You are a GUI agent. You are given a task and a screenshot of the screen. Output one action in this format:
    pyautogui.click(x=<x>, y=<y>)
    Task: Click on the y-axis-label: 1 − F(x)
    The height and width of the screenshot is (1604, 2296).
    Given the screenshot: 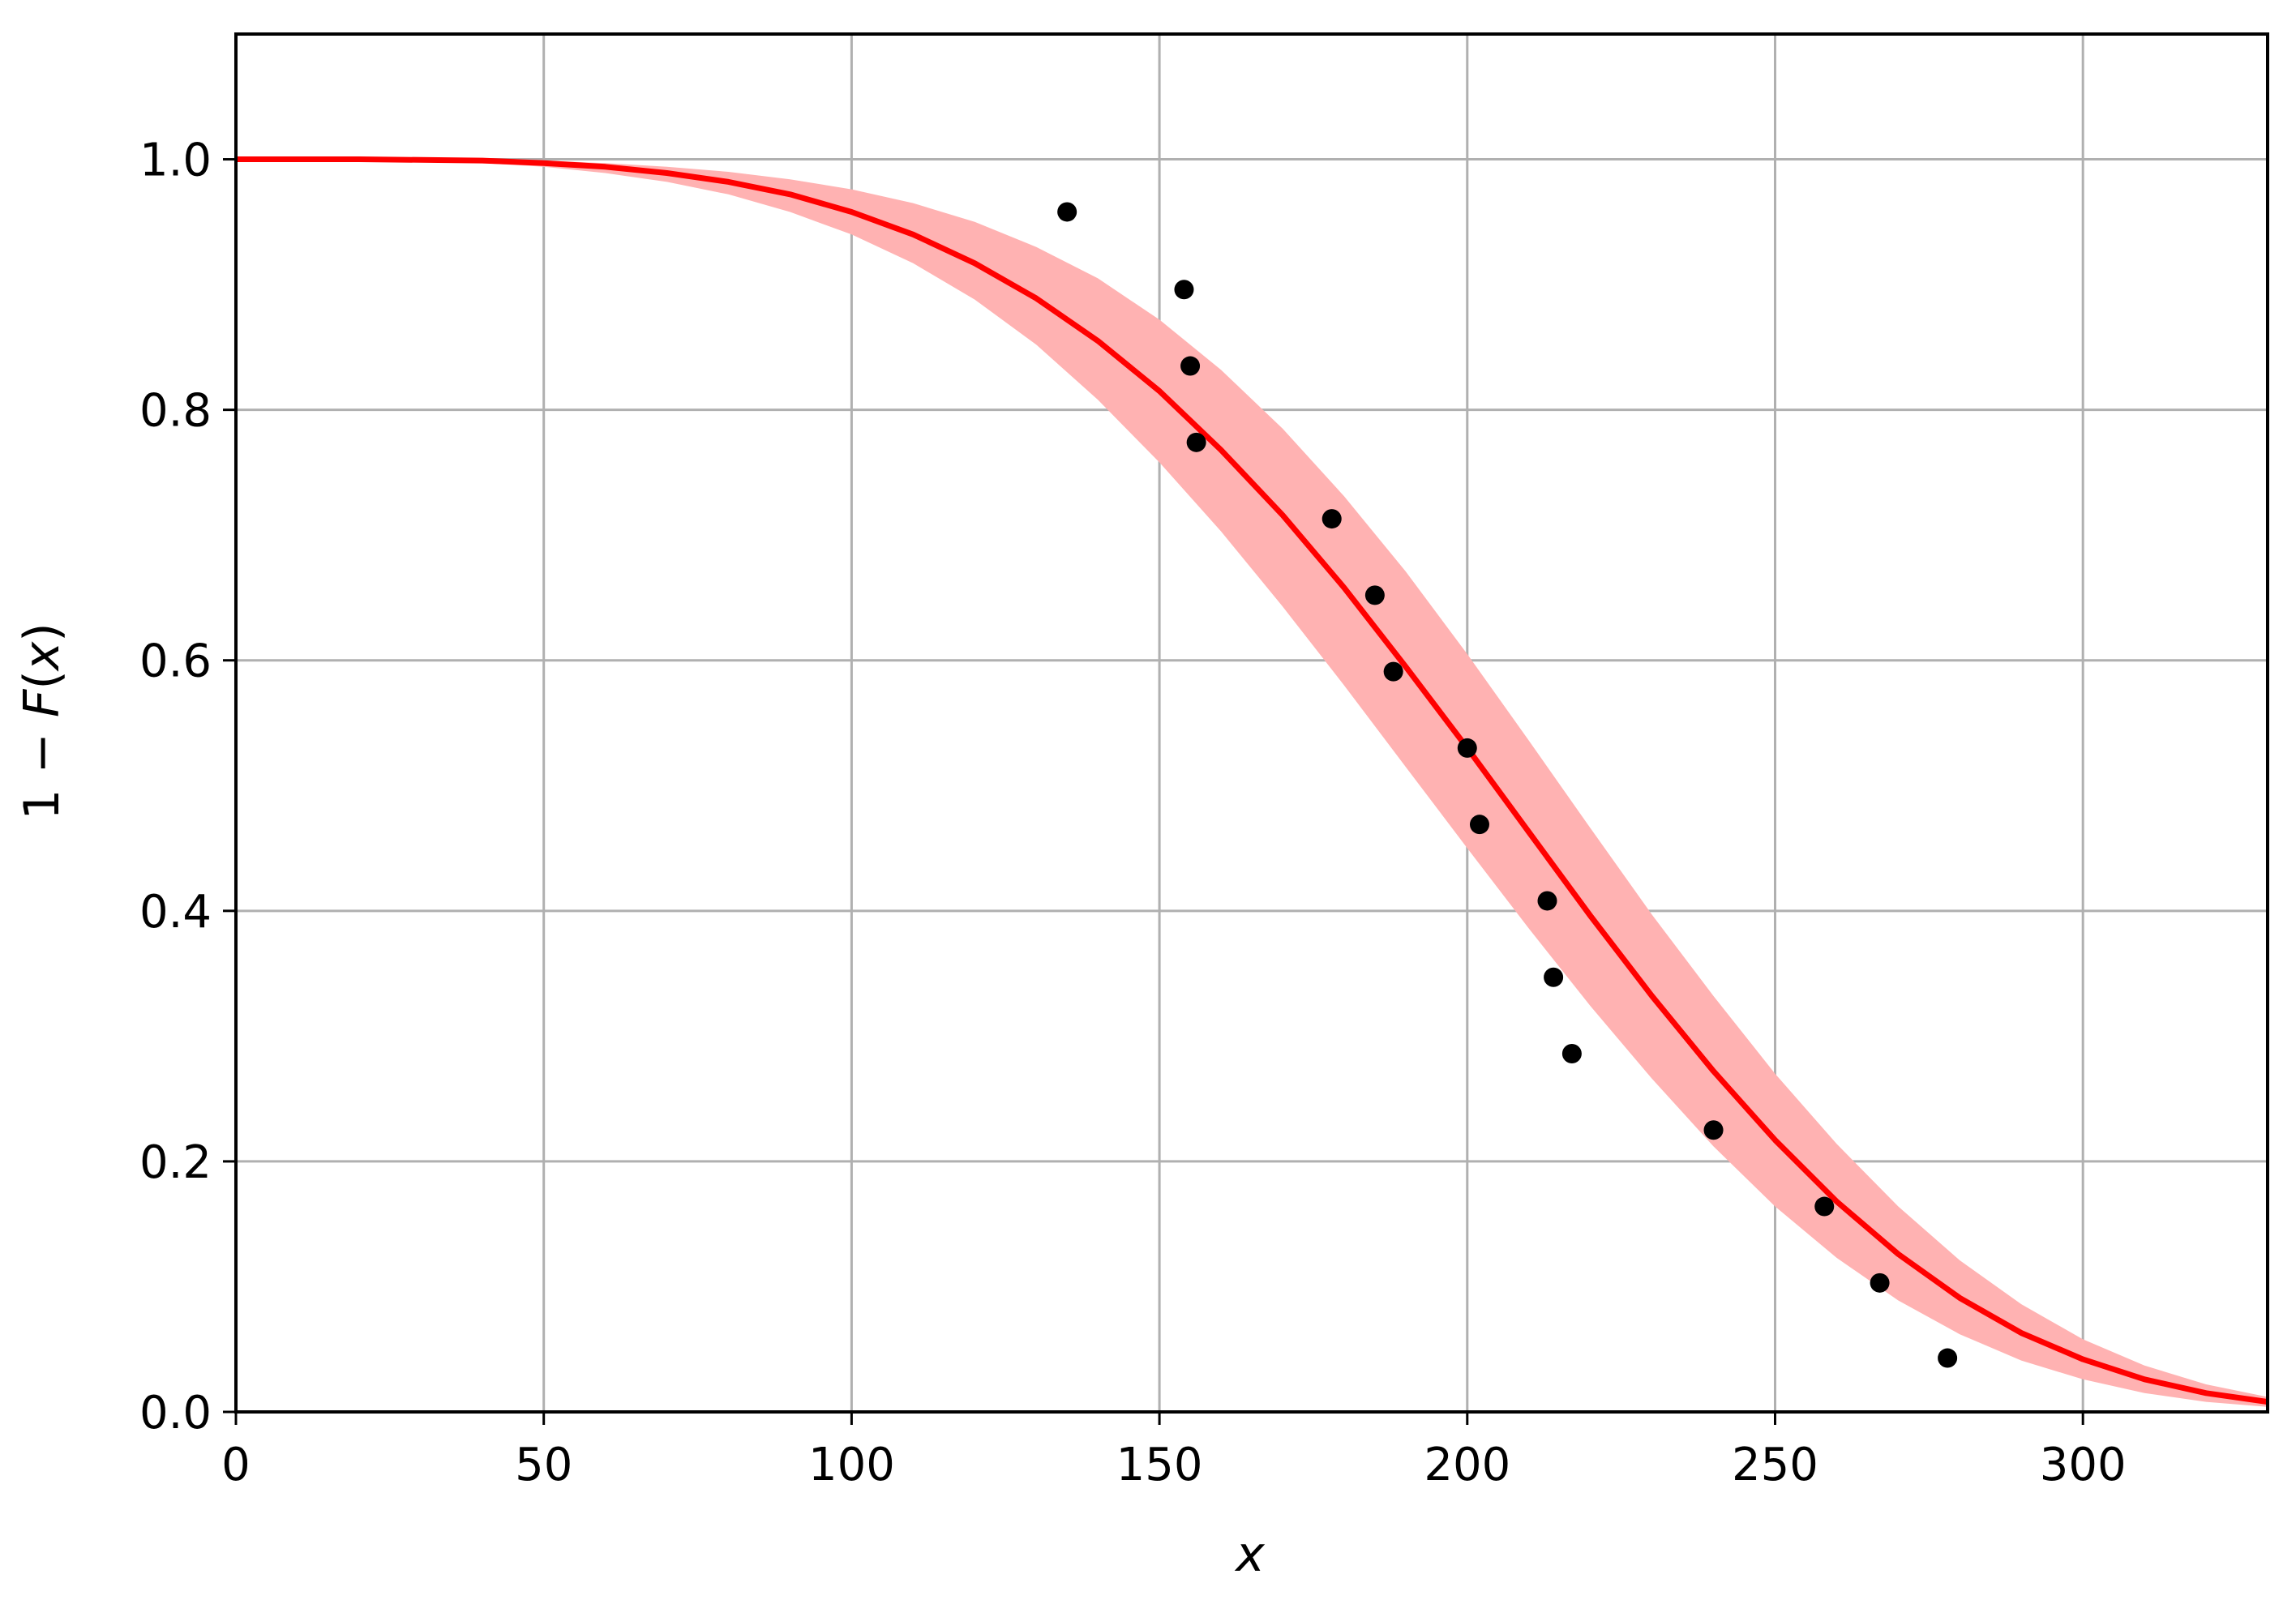 What is the action you would take?
    pyautogui.click(x=43, y=720)
    